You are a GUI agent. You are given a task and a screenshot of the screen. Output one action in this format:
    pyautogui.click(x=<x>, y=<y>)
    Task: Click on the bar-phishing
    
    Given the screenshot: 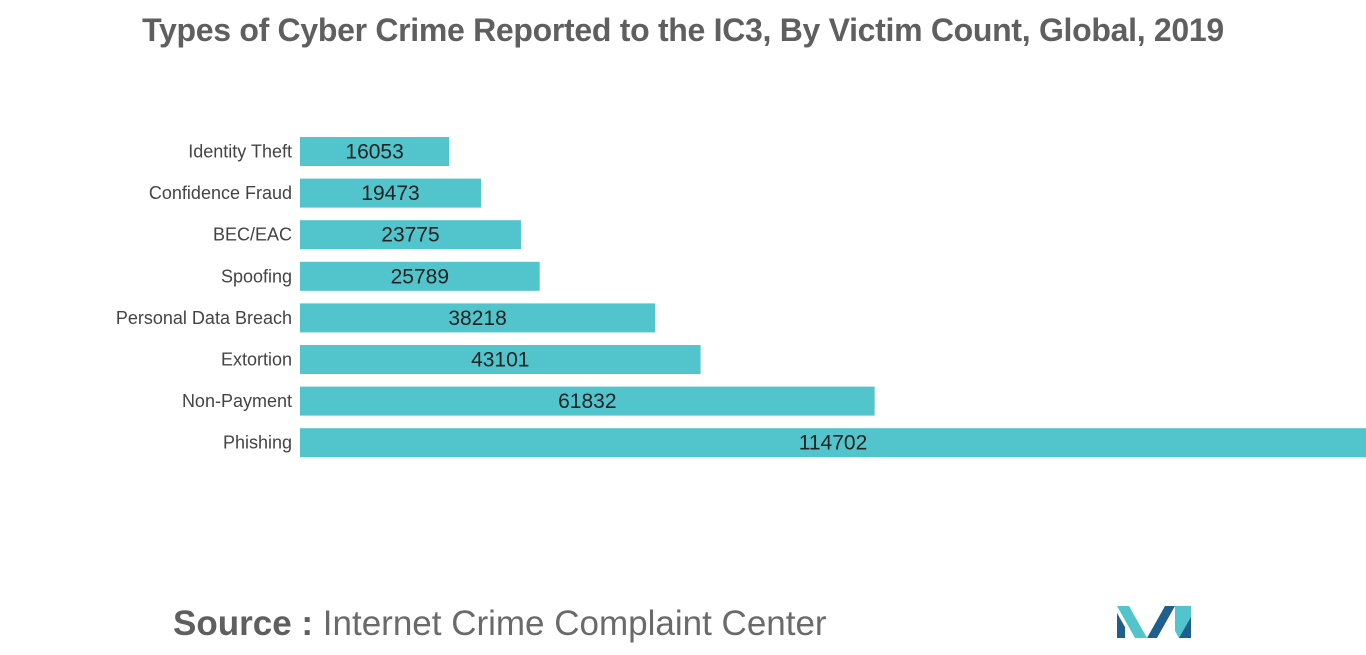 What is the action you would take?
    pyautogui.click(x=833, y=443)
    